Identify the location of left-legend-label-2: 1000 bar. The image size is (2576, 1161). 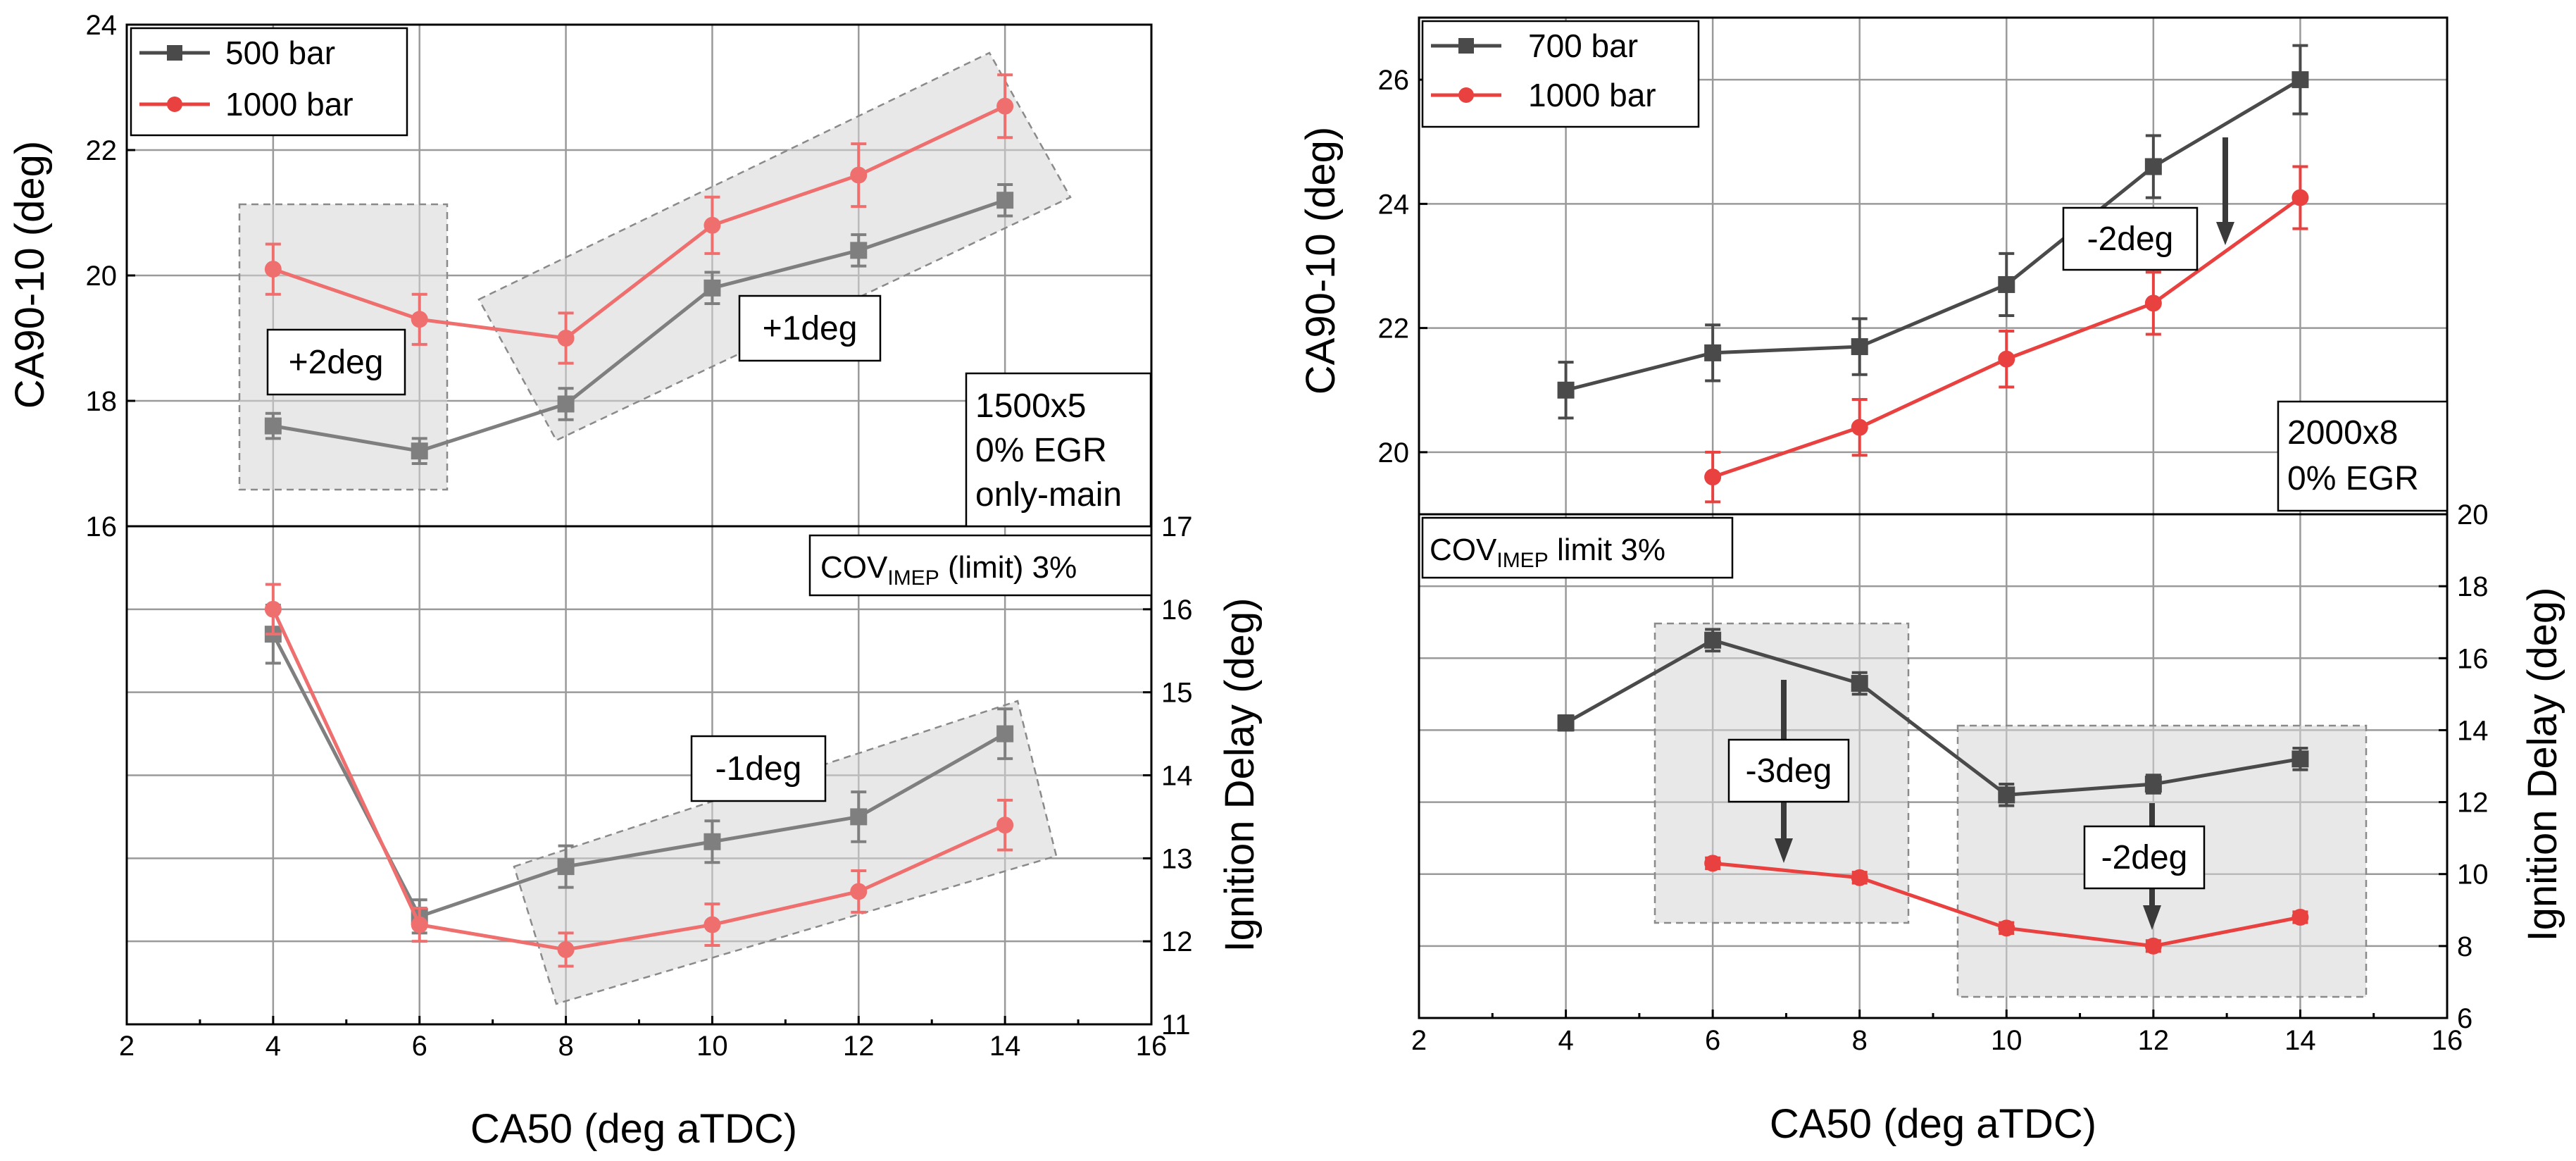
(289, 104).